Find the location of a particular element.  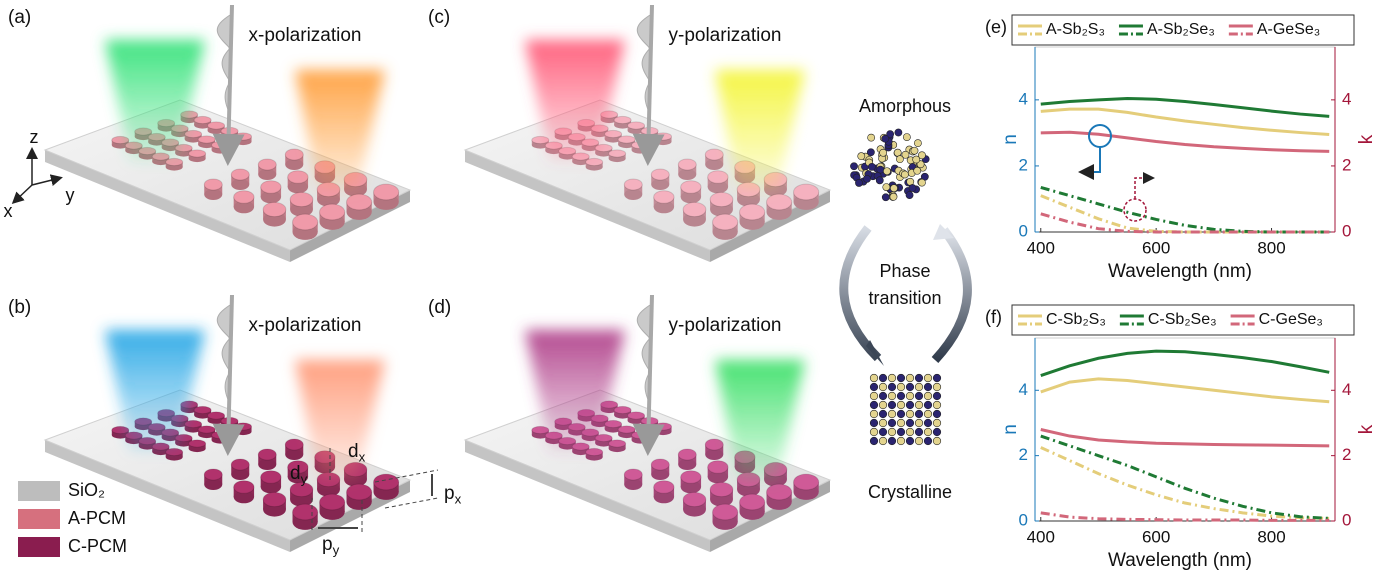

dimension-label-base: p is located at coordinates (449, 493).